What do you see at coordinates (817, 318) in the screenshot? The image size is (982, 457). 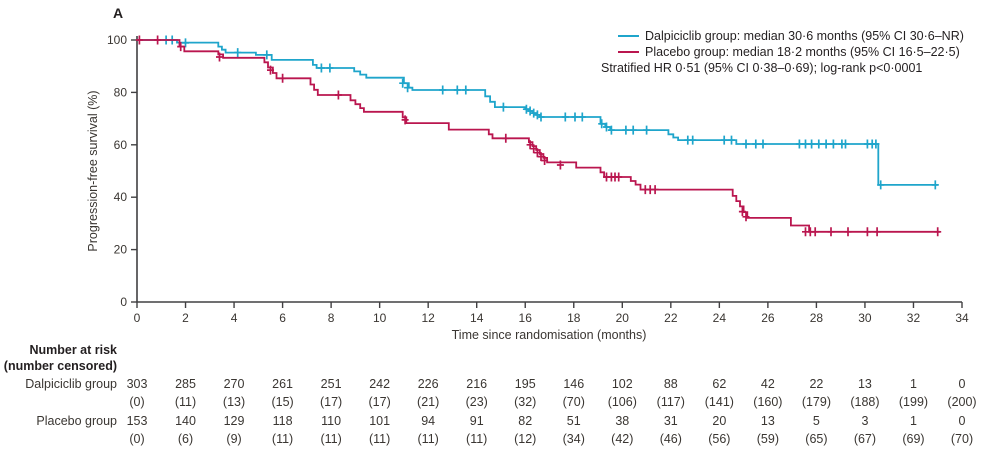 I see `x-tick-label: 28` at bounding box center [817, 318].